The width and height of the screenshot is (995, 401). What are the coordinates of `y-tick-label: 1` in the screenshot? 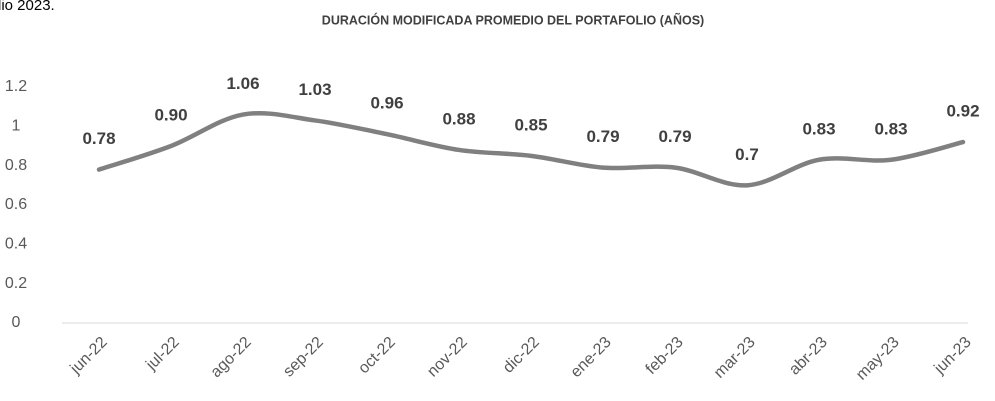 It's located at (16, 126).